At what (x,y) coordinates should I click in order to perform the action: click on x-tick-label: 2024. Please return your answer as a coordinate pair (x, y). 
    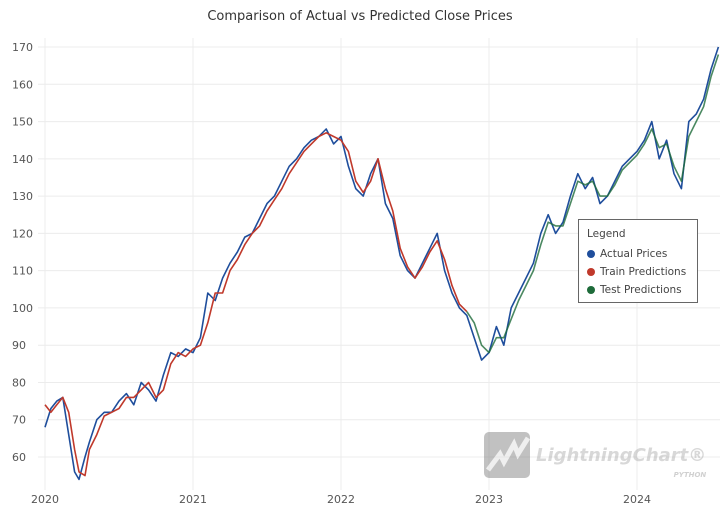
    Looking at the image, I should click on (637, 499).